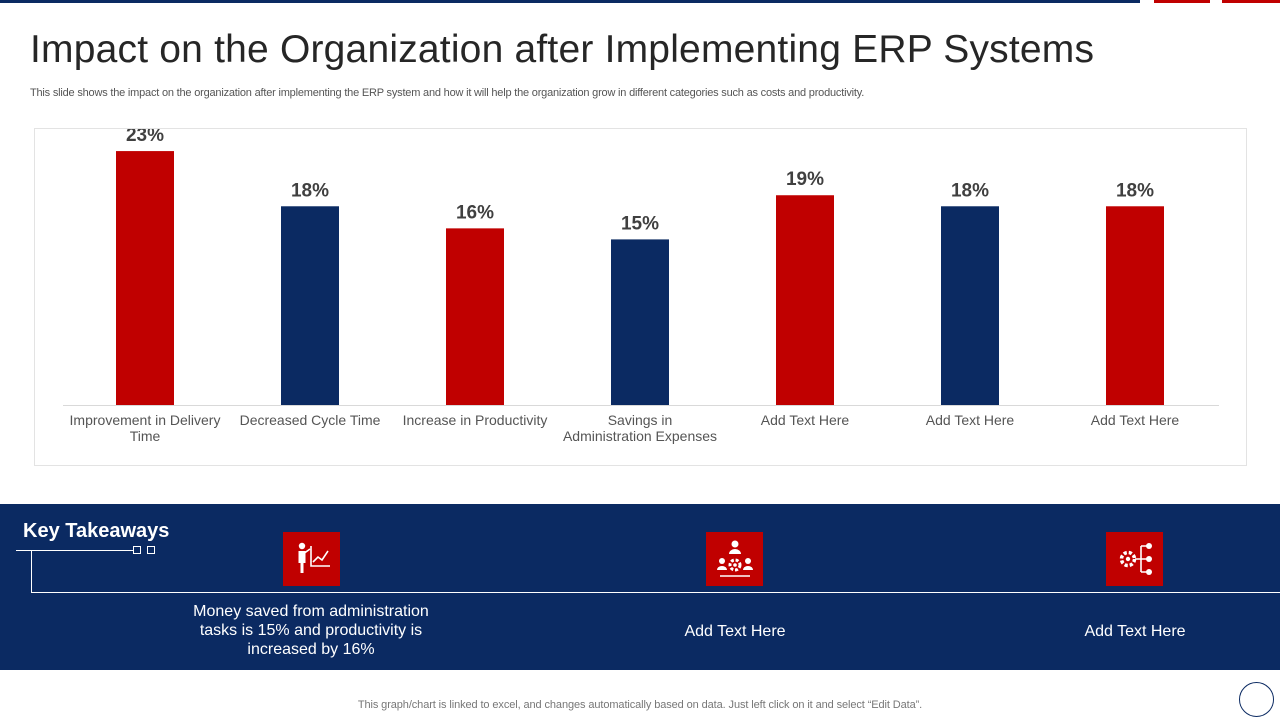  I want to click on team-gear-icon, so click(734, 559).